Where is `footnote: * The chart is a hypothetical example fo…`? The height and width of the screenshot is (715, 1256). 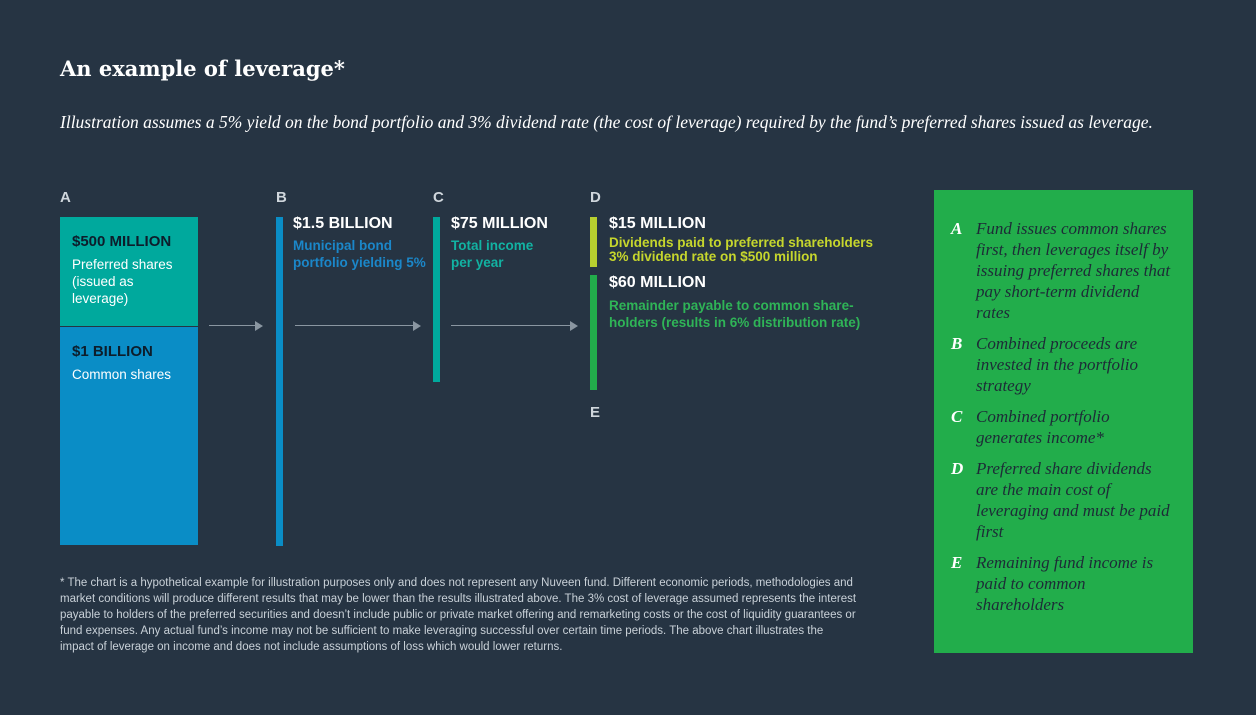 footnote: * The chart is a hypothetical example fo… is located at coordinates (458, 615).